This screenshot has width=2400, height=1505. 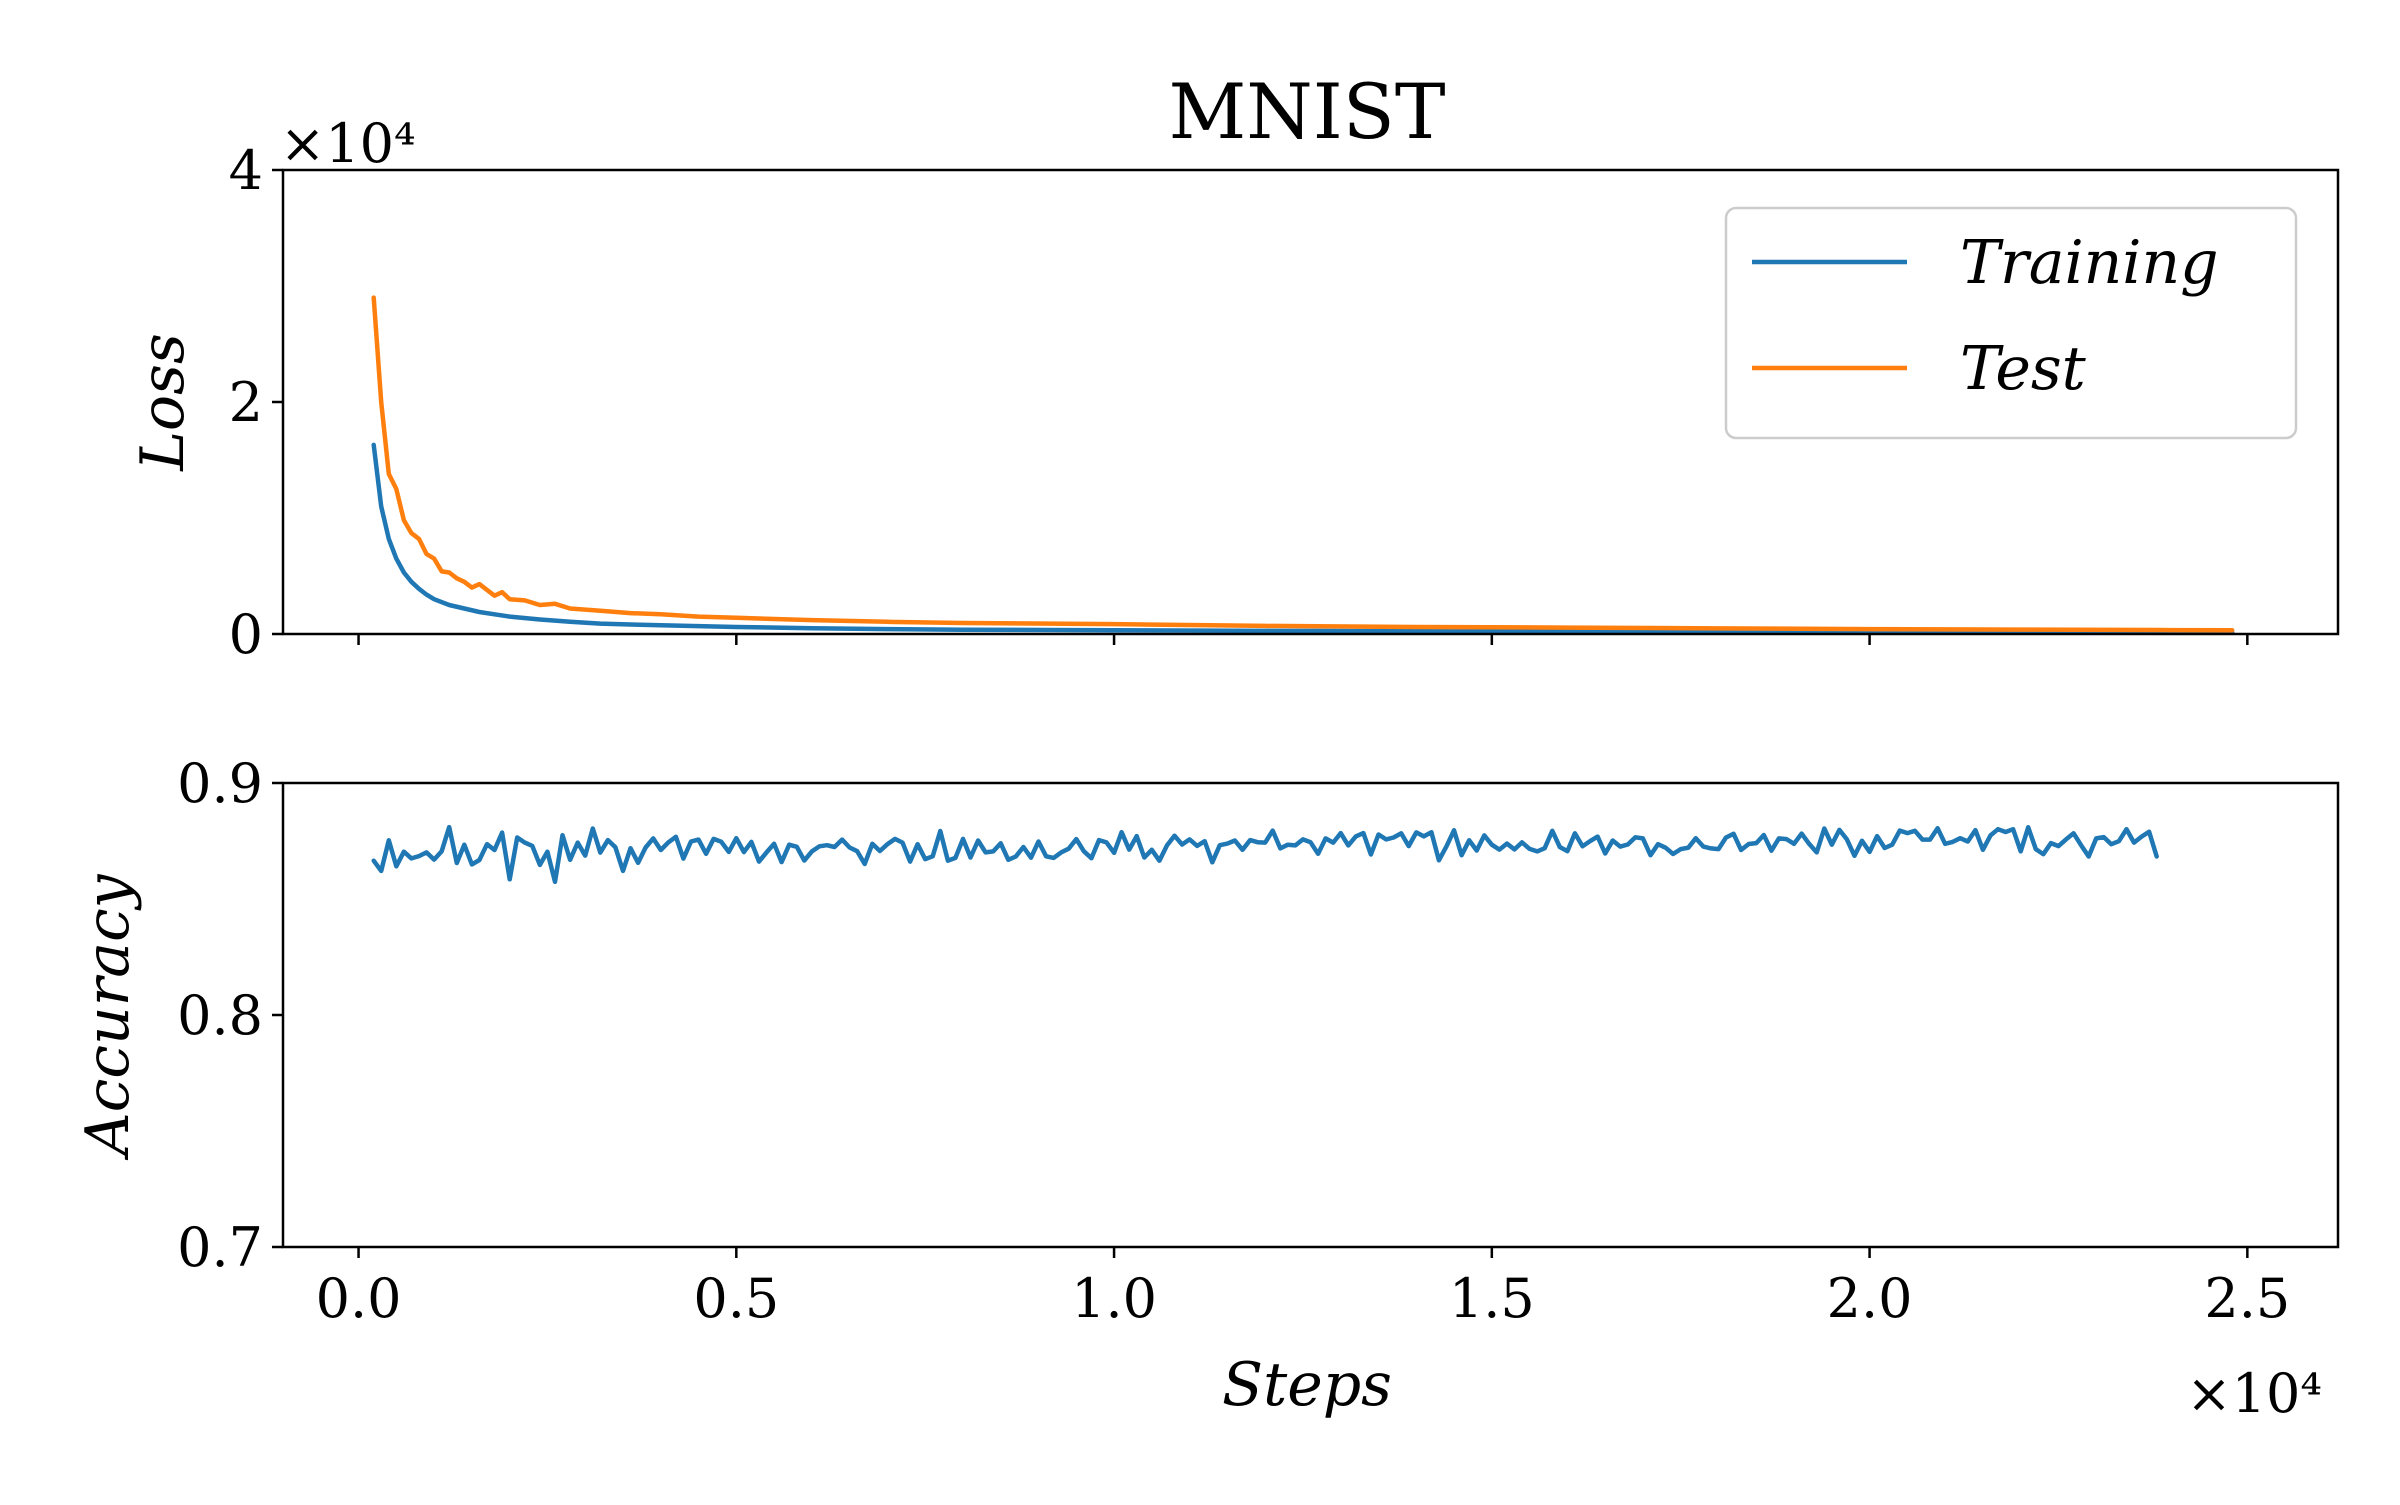 I want to click on loss-y-tick-label: 0, so click(x=246, y=634).